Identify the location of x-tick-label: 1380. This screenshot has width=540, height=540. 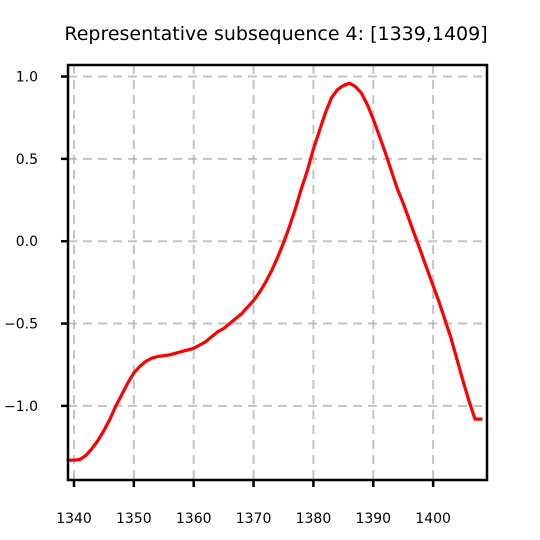
(314, 519).